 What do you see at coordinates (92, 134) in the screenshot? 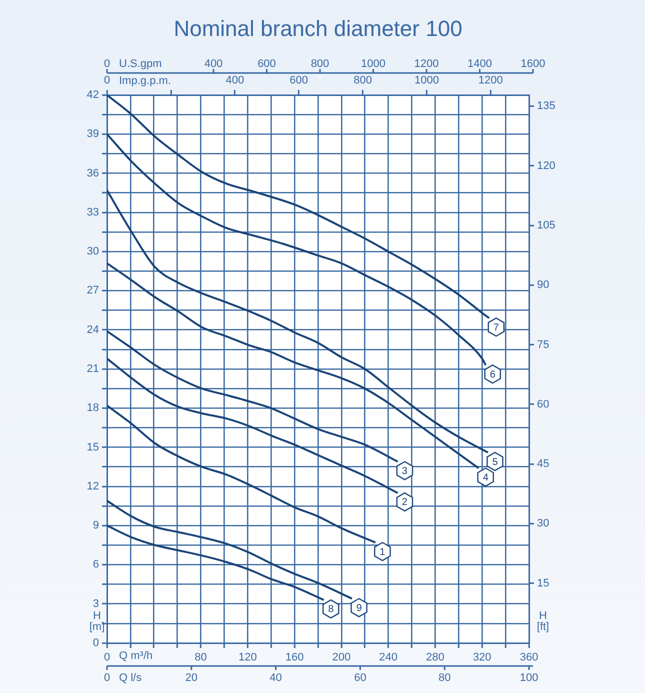
I see `y-tick-label: 39` at bounding box center [92, 134].